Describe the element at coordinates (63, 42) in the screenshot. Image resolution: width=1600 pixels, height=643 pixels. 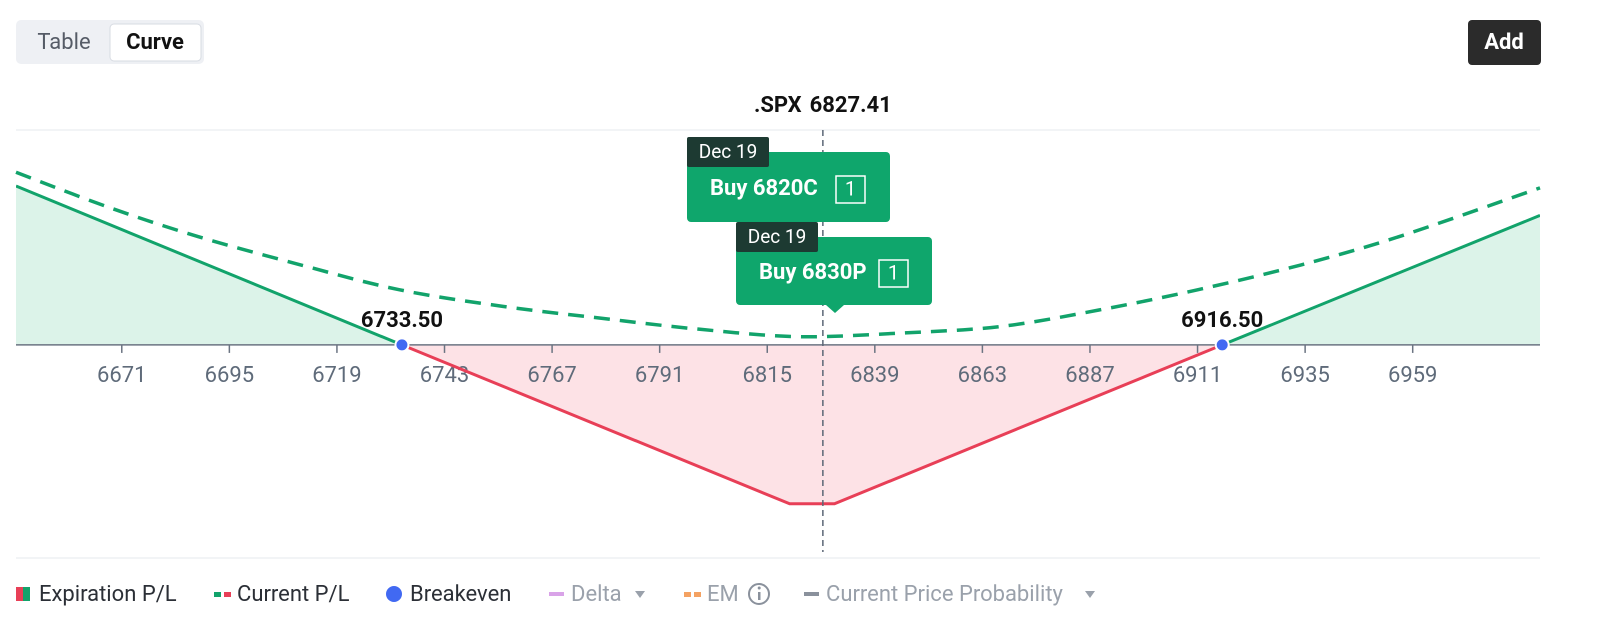
I see `tab-table: Table` at that location.